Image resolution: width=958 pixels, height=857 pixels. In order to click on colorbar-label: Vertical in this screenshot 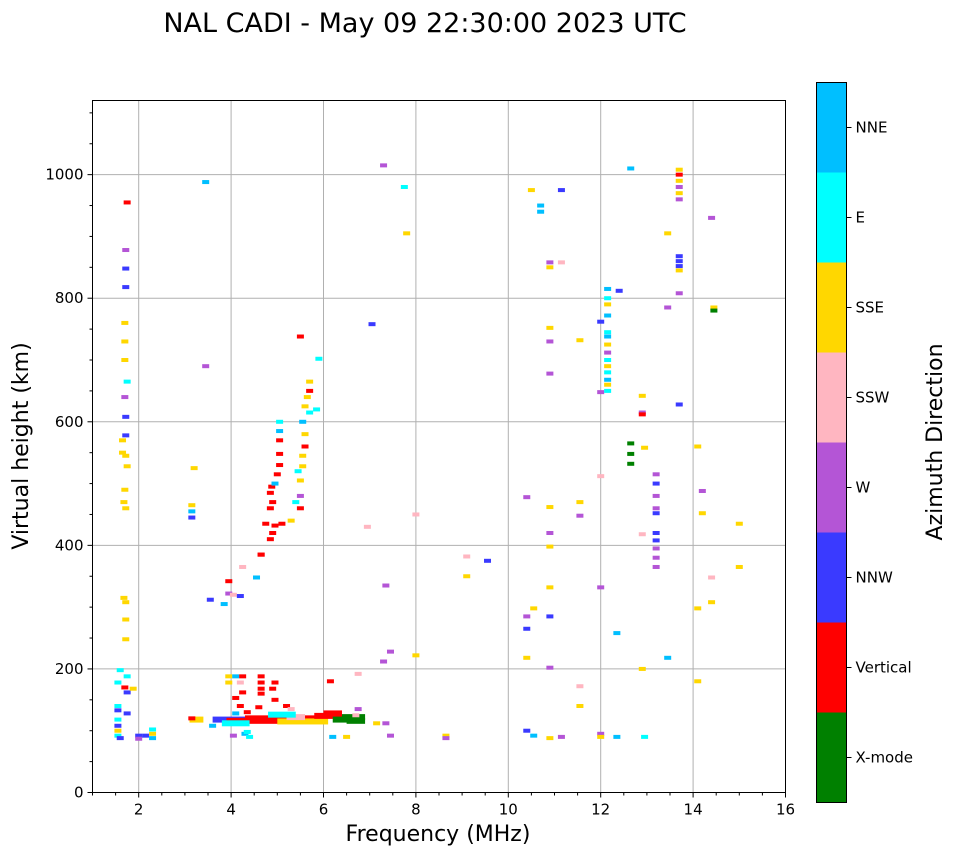, I will do `click(884, 668)`.